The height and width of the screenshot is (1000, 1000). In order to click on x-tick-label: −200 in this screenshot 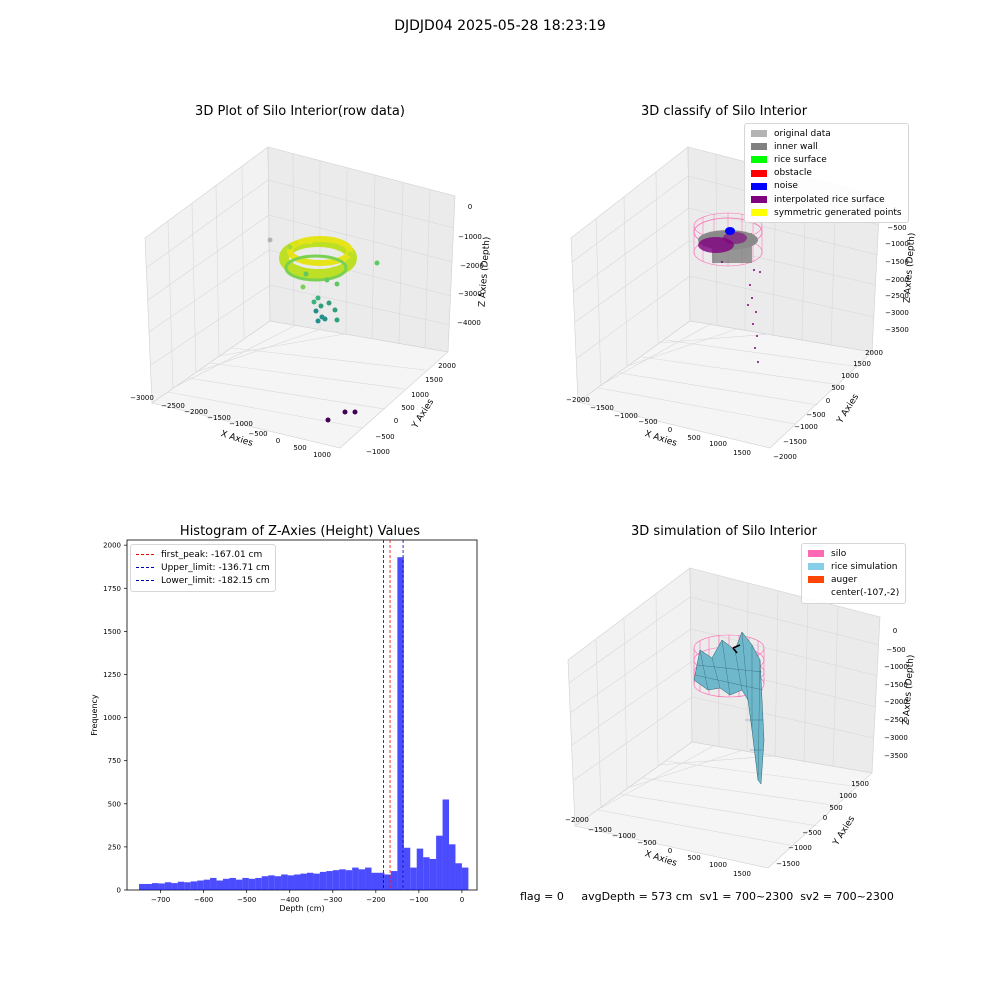, I will do `click(375, 900)`.